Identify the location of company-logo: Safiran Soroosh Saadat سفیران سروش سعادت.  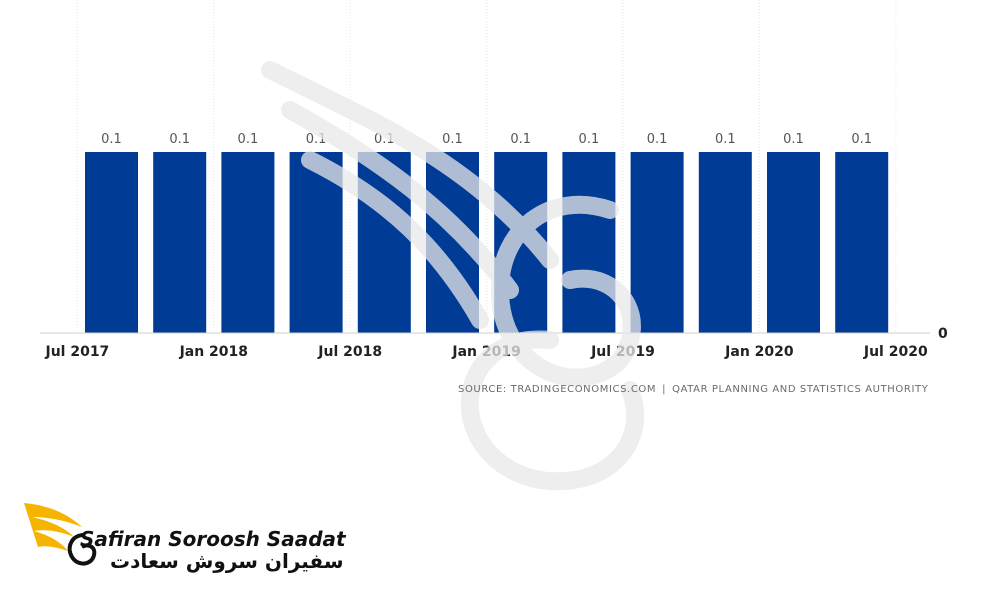
(184, 540).